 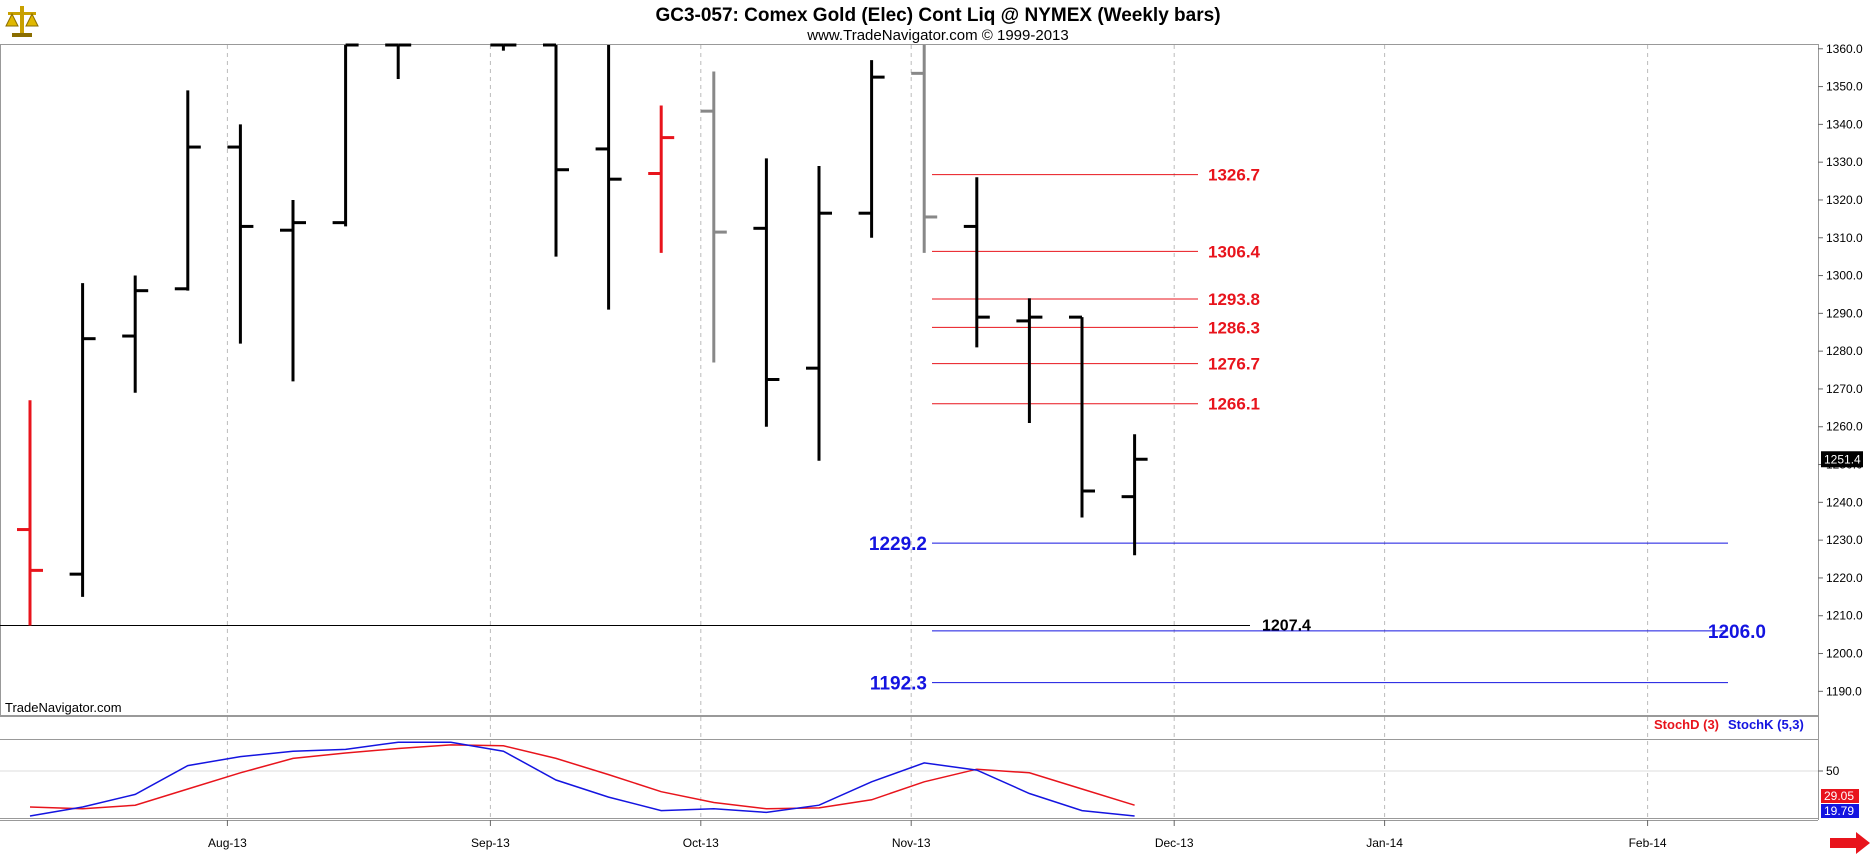 I want to click on y-tick-label: 1260.0, so click(x=1844, y=427).